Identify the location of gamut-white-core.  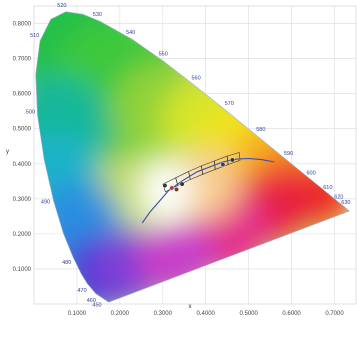
(154, 188).